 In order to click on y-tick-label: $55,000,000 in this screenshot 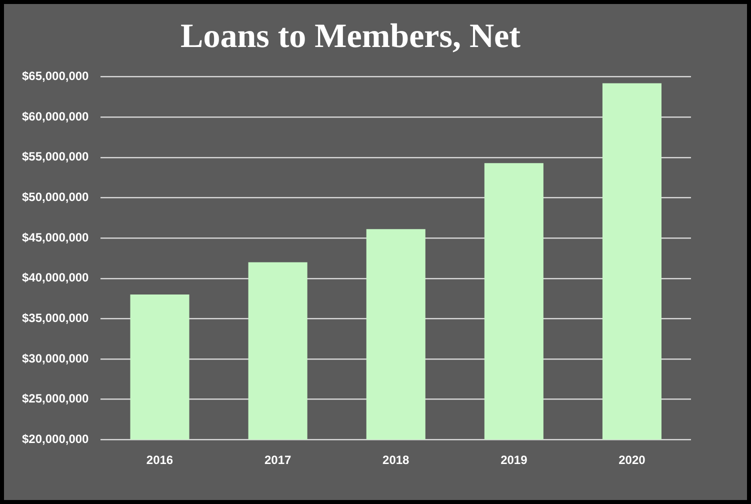, I will do `click(56, 157)`.